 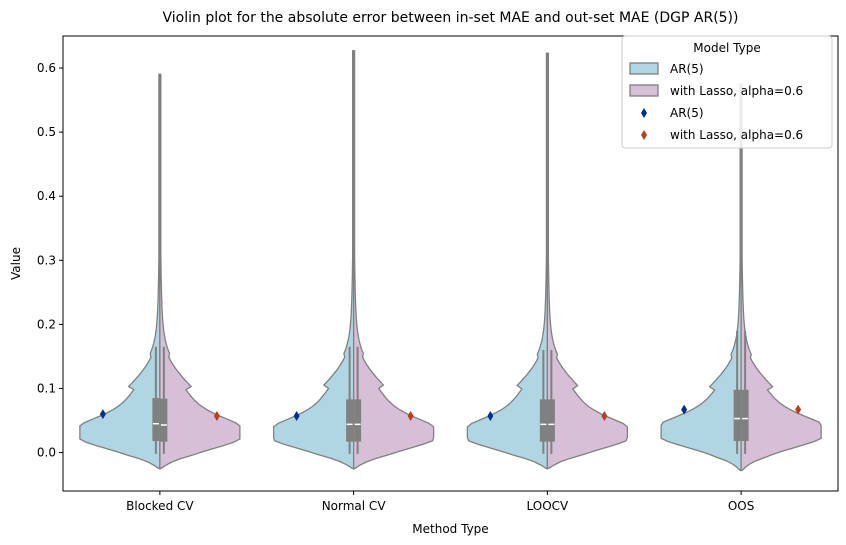 What do you see at coordinates (46, 453) in the screenshot?
I see `y-tick-label-0: 0.0` at bounding box center [46, 453].